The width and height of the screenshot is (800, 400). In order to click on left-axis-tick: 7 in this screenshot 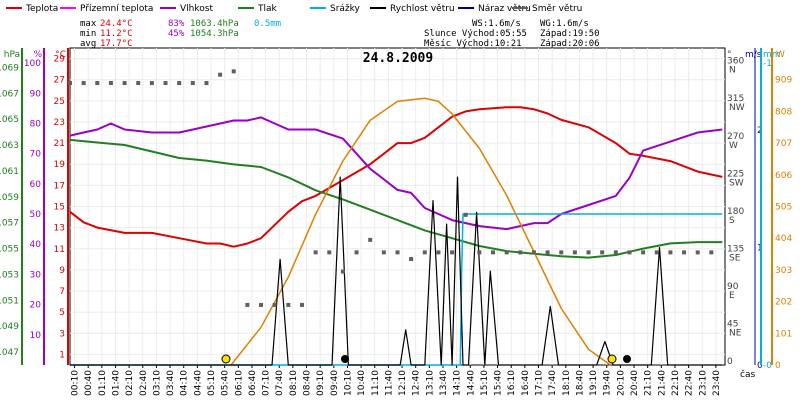, I will do `click(62, 292)`.